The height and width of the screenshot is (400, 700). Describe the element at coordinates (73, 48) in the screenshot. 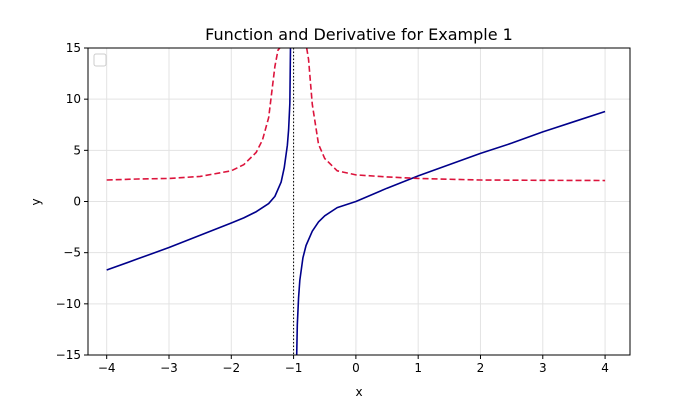

I see `y-tick-label: 15` at that location.